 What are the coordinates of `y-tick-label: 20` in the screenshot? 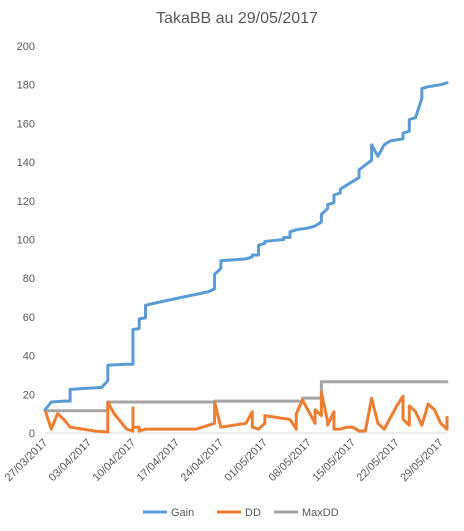 It's located at (29, 395).